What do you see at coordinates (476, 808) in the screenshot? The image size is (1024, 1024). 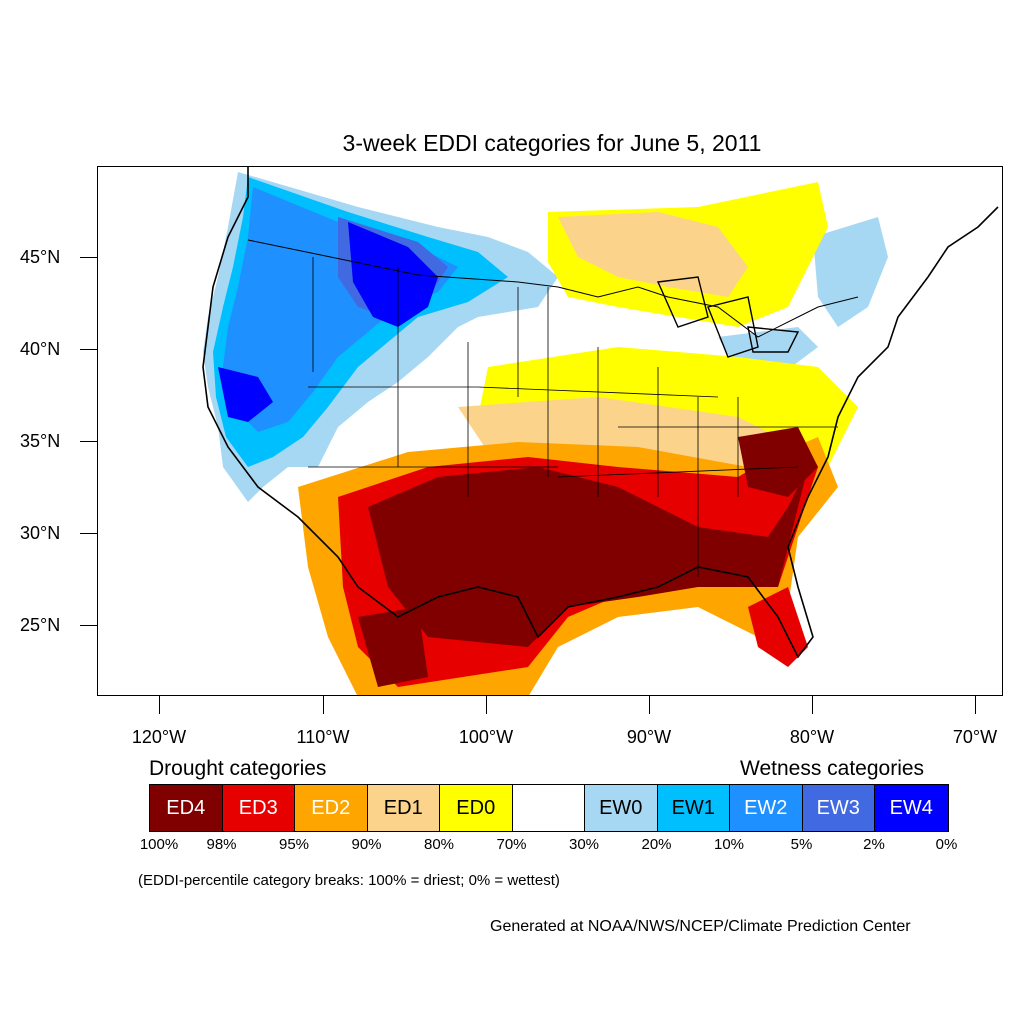 I see `legend-box-ed0: ED0` at bounding box center [476, 808].